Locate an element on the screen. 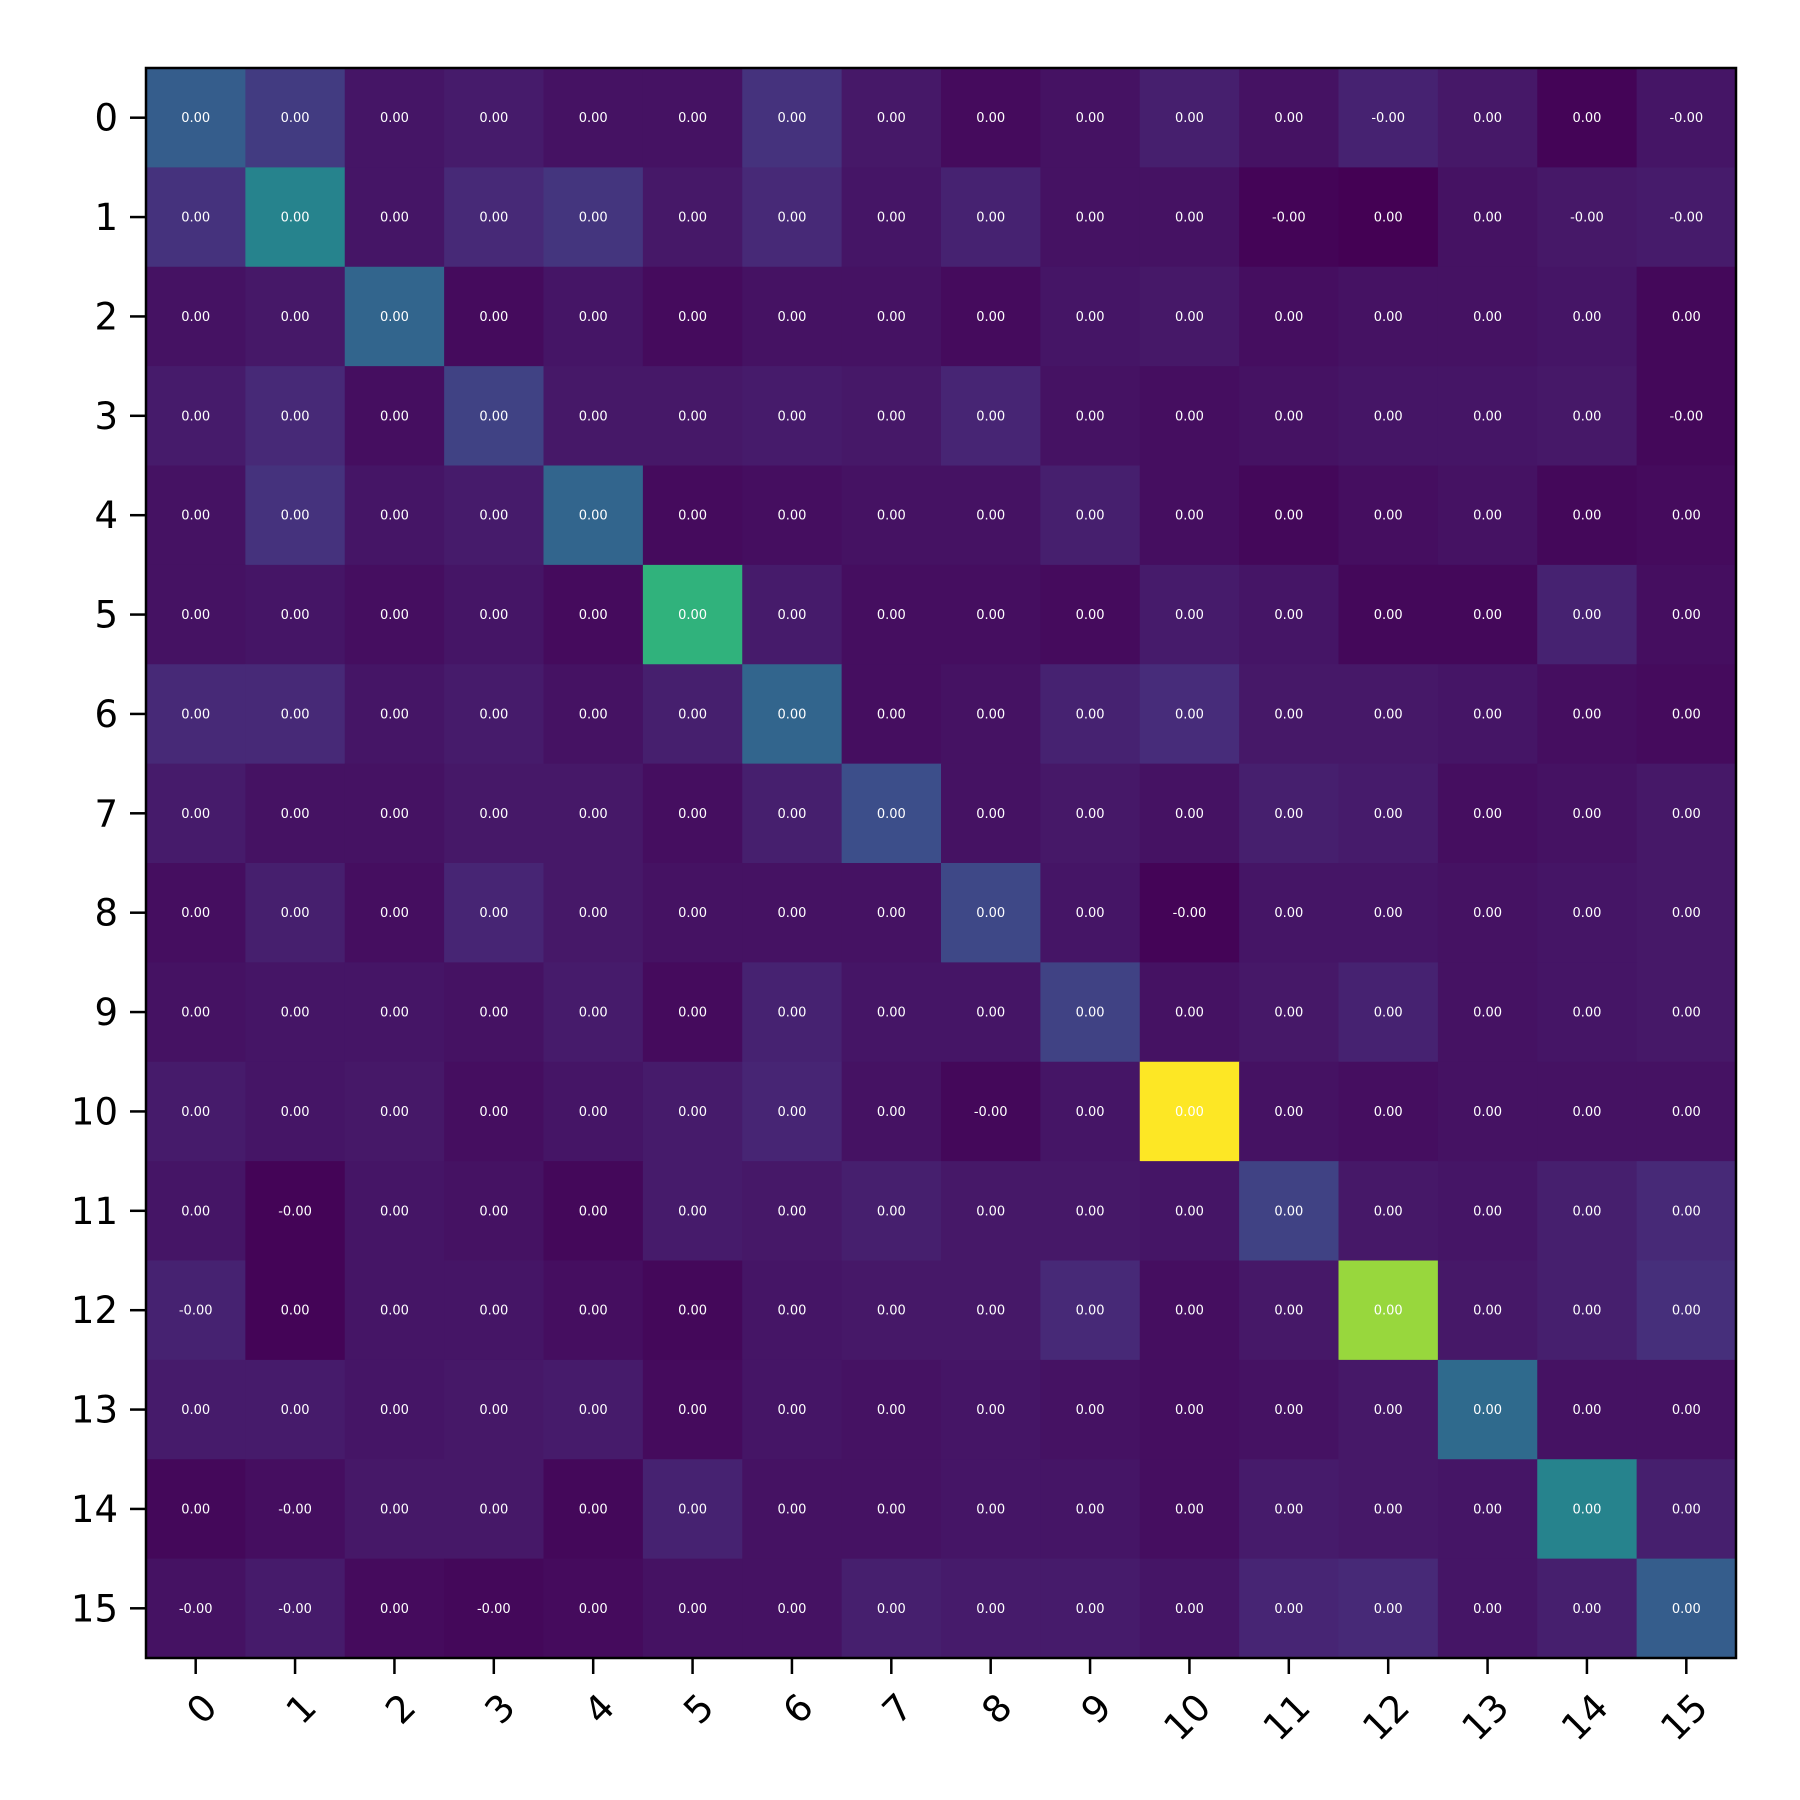  y-tick-label: 2 is located at coordinates (106, 316).